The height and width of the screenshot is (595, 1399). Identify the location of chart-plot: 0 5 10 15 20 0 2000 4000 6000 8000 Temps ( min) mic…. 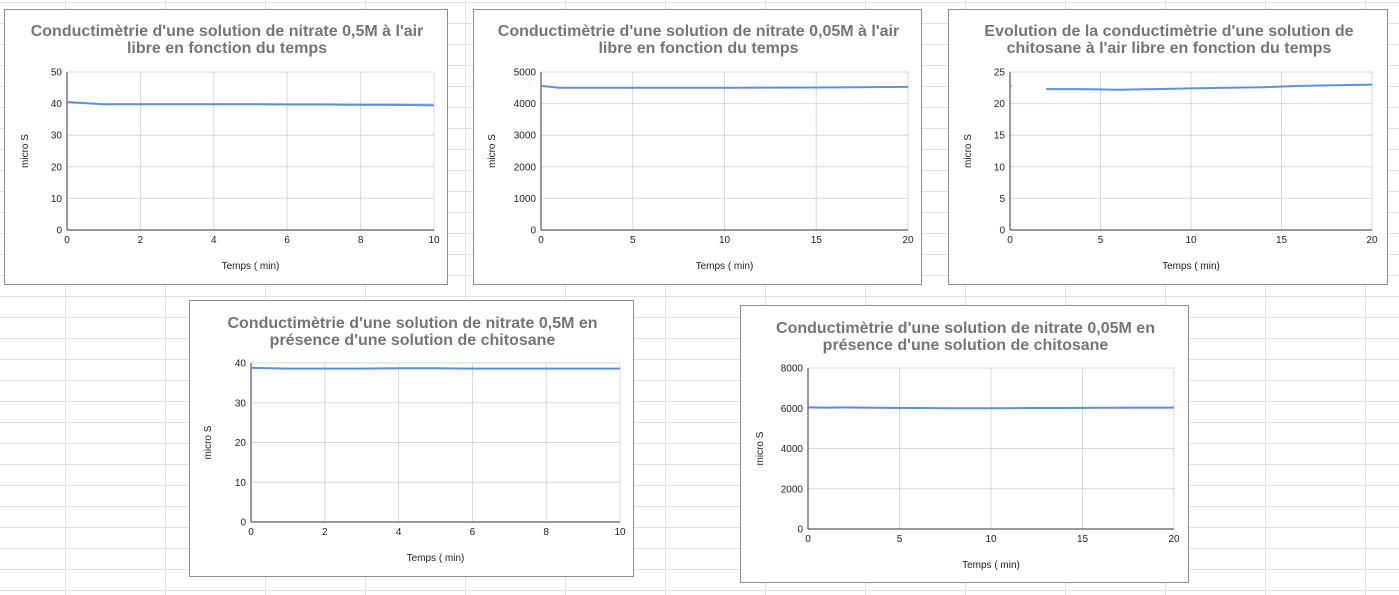
(967, 468).